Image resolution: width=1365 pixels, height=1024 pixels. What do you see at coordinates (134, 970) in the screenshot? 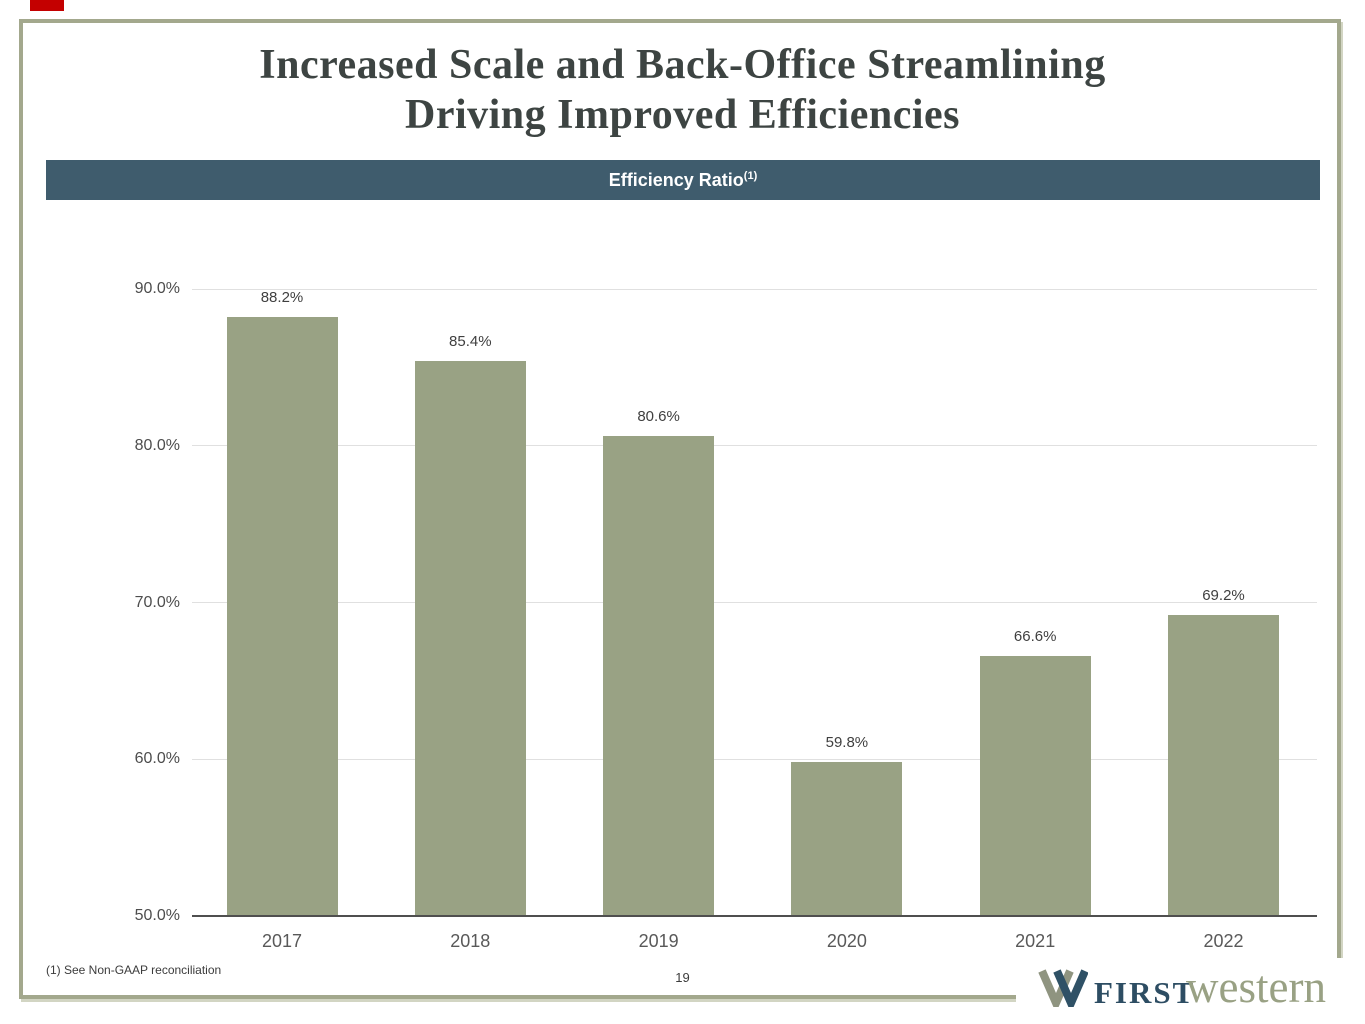
I see `footnote: (1) See Non-GAAP reconciliation` at bounding box center [134, 970].